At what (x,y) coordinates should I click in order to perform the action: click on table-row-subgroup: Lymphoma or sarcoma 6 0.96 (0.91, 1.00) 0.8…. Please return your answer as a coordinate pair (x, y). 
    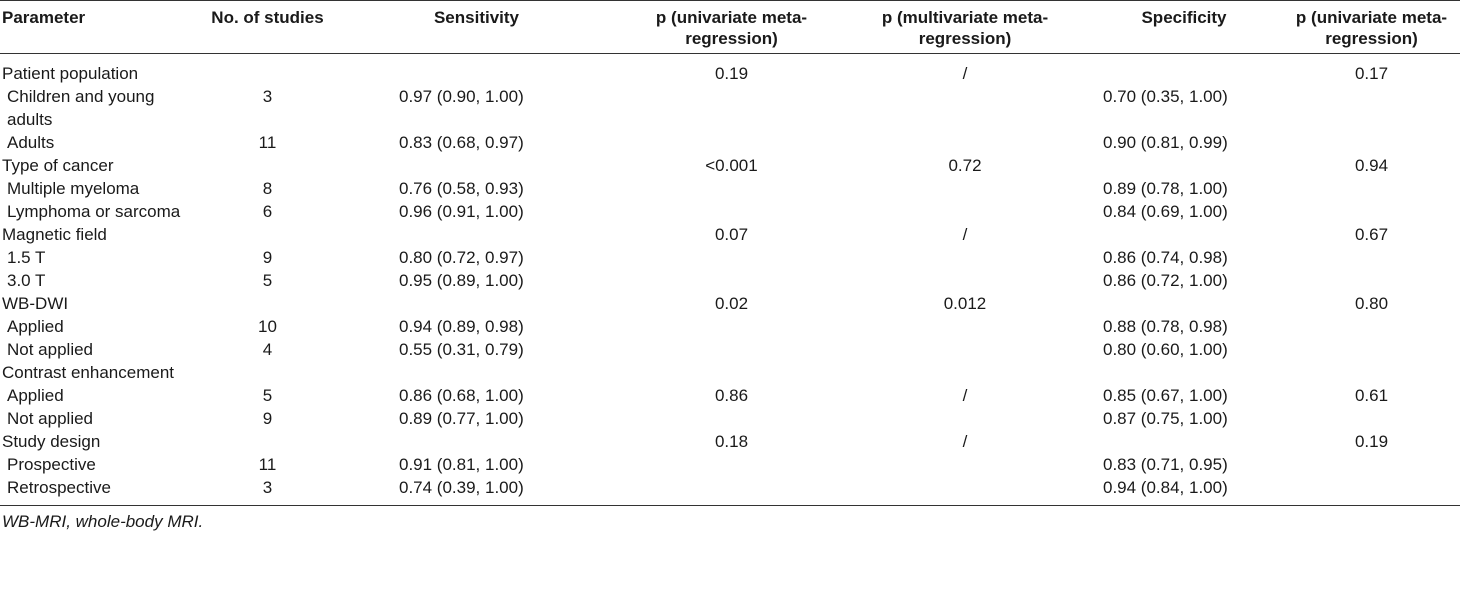
    Looking at the image, I should click on (730, 211).